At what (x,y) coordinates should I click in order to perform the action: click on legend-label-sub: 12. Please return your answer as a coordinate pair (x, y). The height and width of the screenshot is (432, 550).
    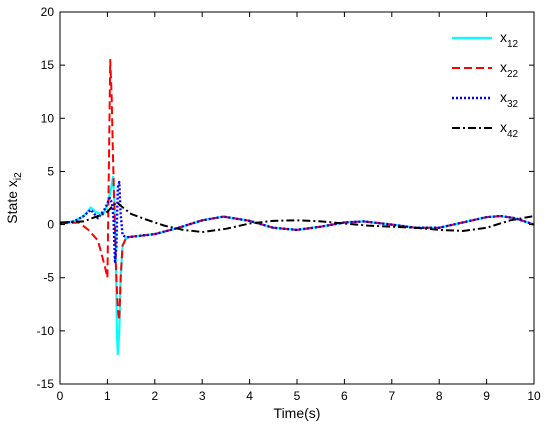
    Looking at the image, I should click on (513, 44).